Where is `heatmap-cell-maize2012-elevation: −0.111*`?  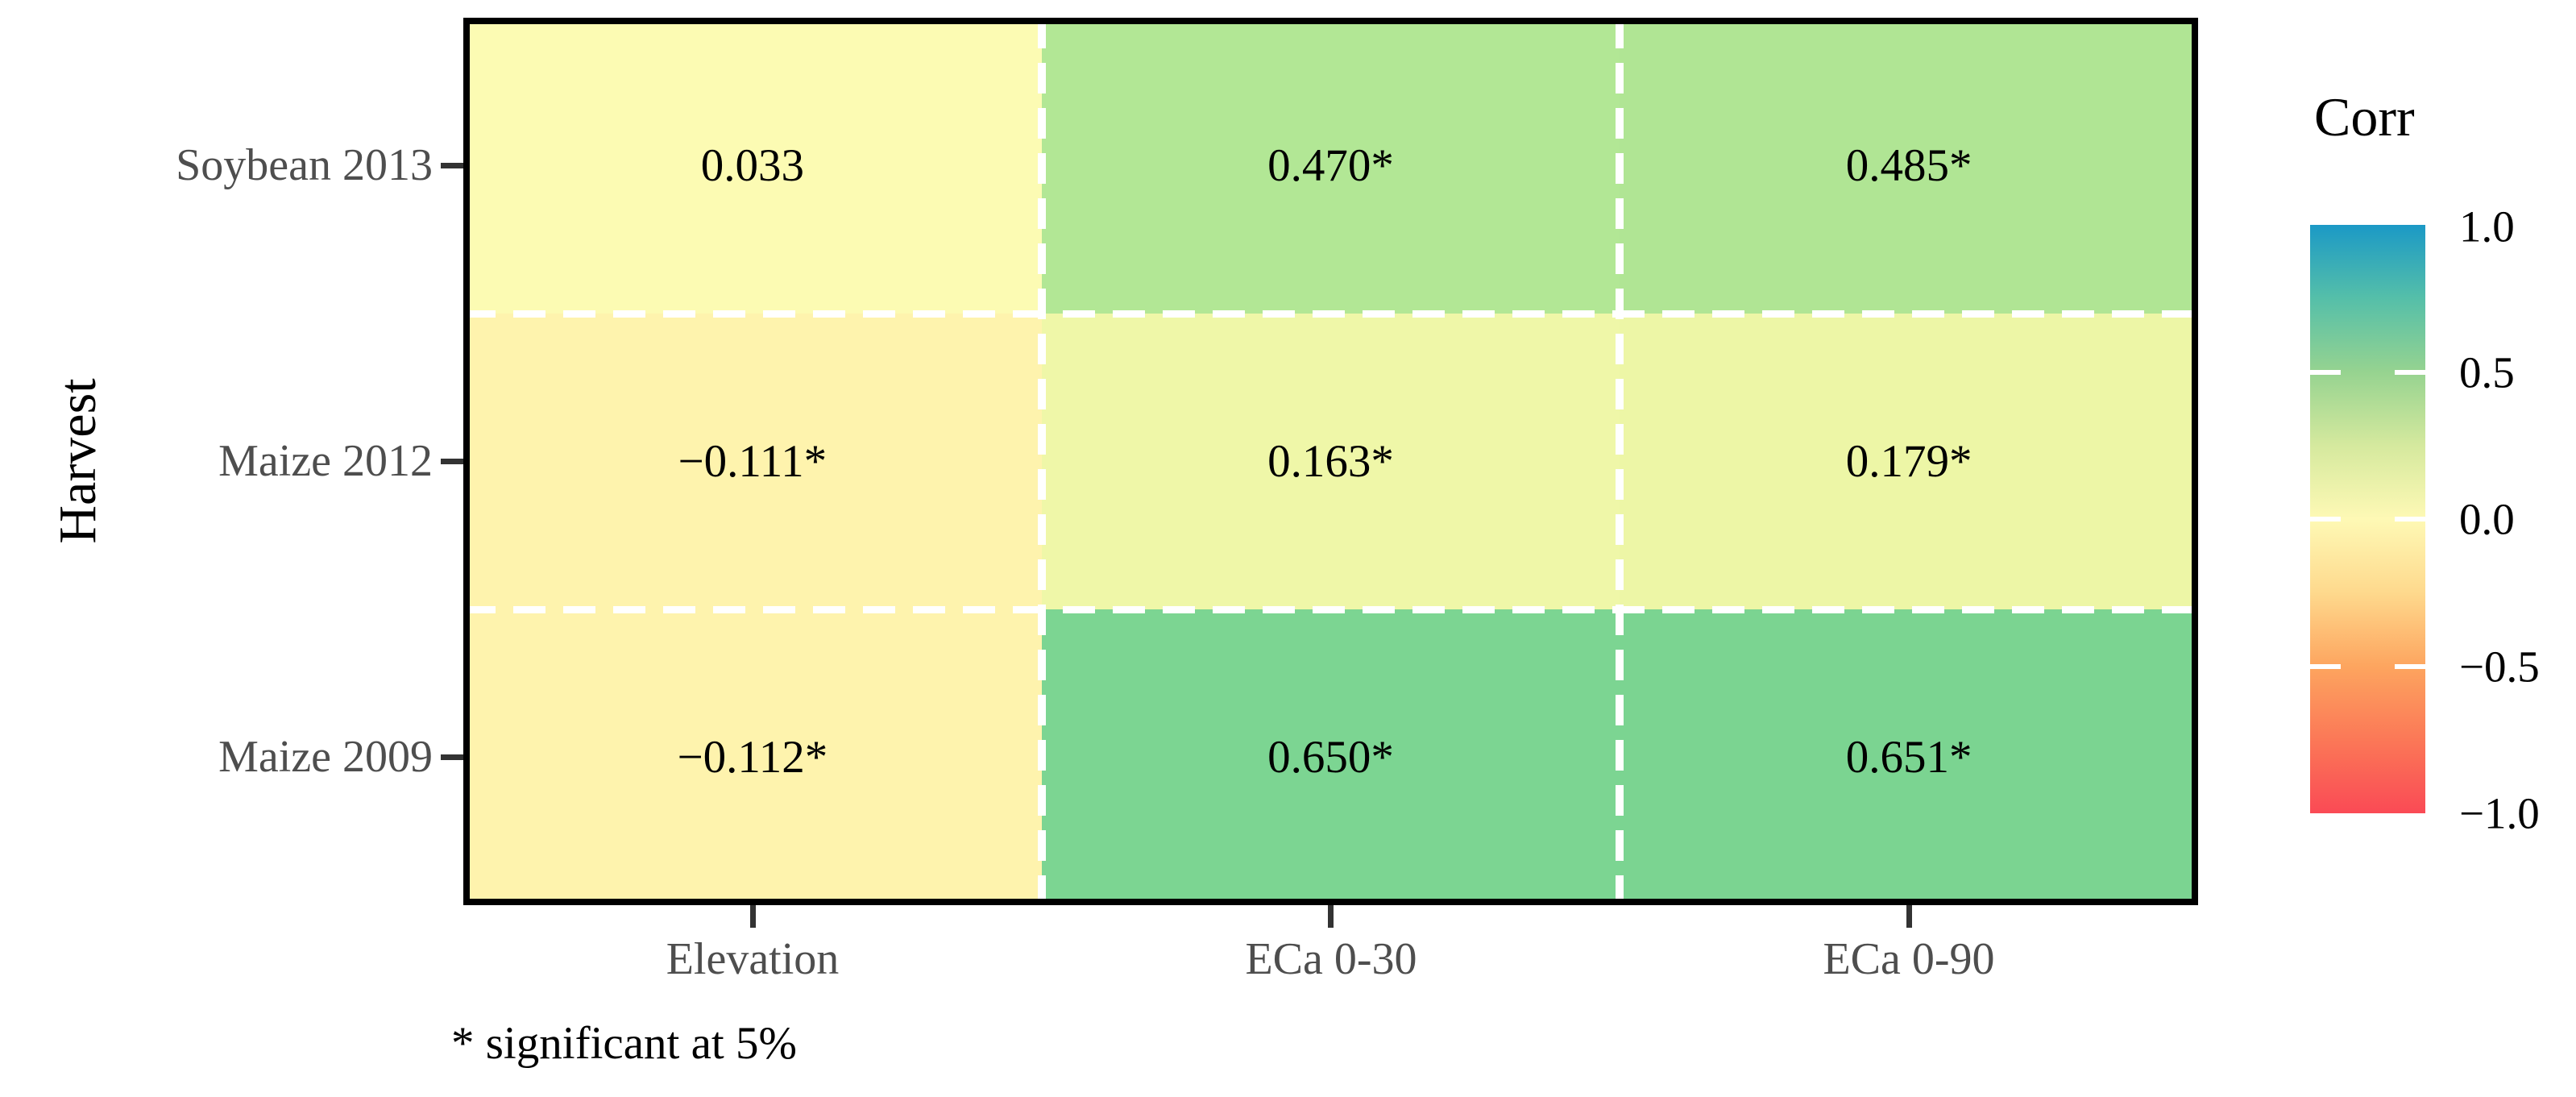 heatmap-cell-maize2012-elevation: −0.111* is located at coordinates (752, 461).